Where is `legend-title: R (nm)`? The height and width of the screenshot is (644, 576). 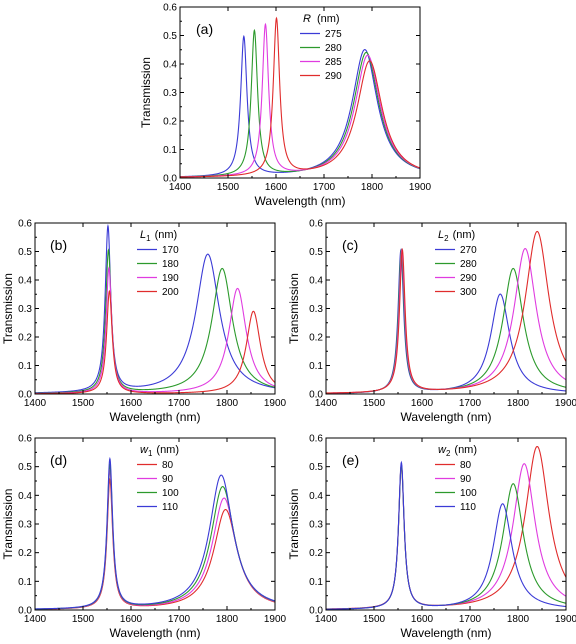 legend-title: R (nm) is located at coordinates (321, 19).